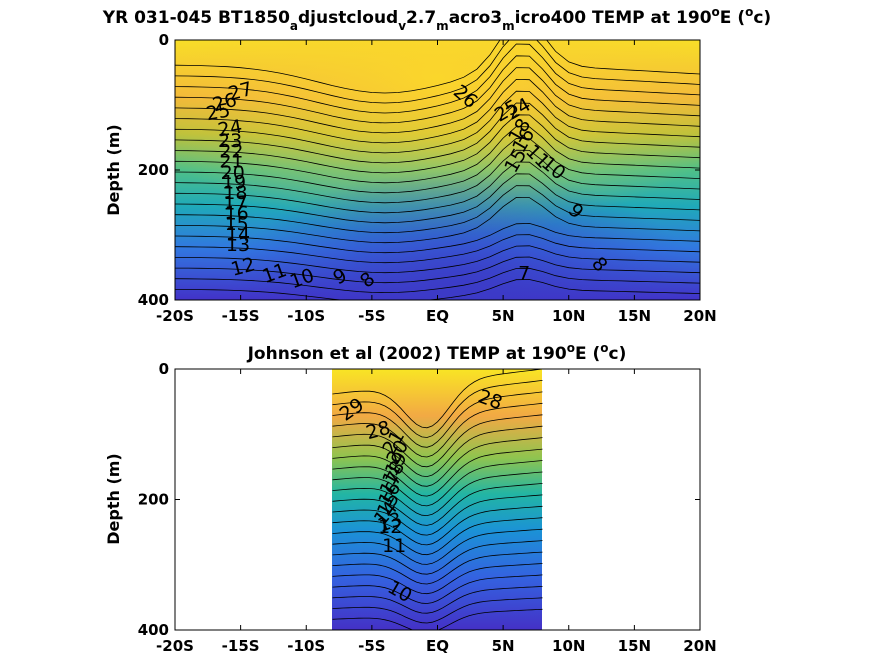 The width and height of the screenshot is (875, 656). What do you see at coordinates (390, 527) in the screenshot?
I see `contour-label: 12` at bounding box center [390, 527].